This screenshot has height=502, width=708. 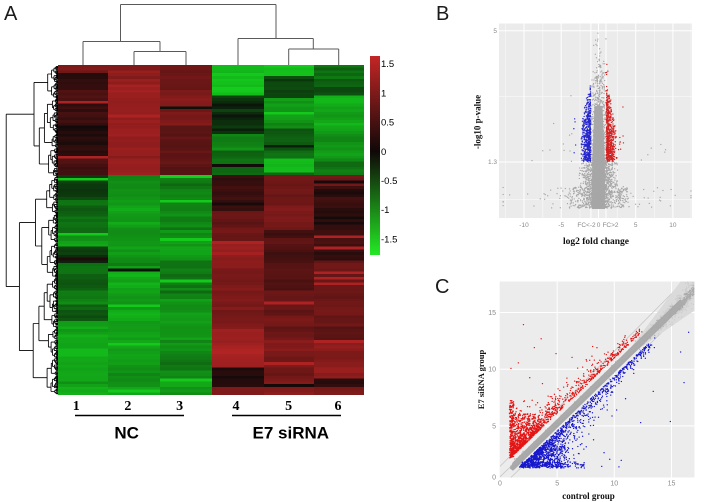 I want to click on svg-text: -5, so click(x=561, y=225).